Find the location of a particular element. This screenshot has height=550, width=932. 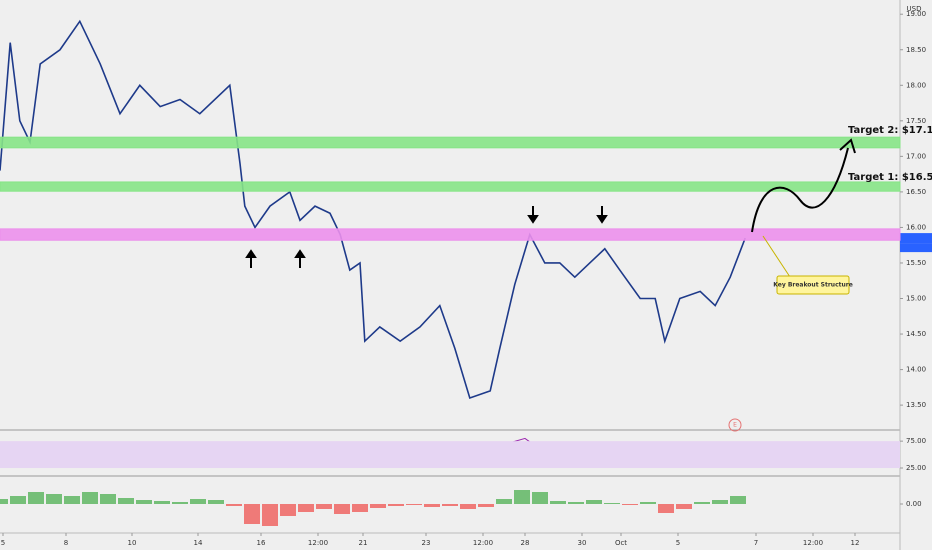

y-tick-label: 15.00 is located at coordinates (916, 299).